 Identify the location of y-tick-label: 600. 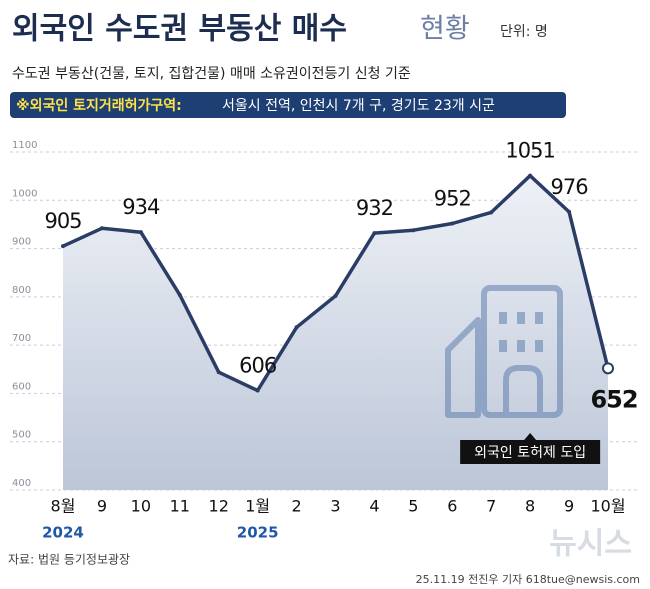
(21, 386).